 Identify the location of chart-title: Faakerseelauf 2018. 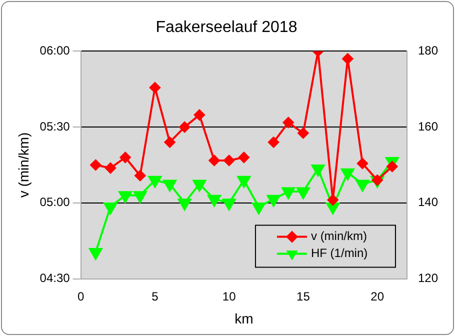
(227, 27).